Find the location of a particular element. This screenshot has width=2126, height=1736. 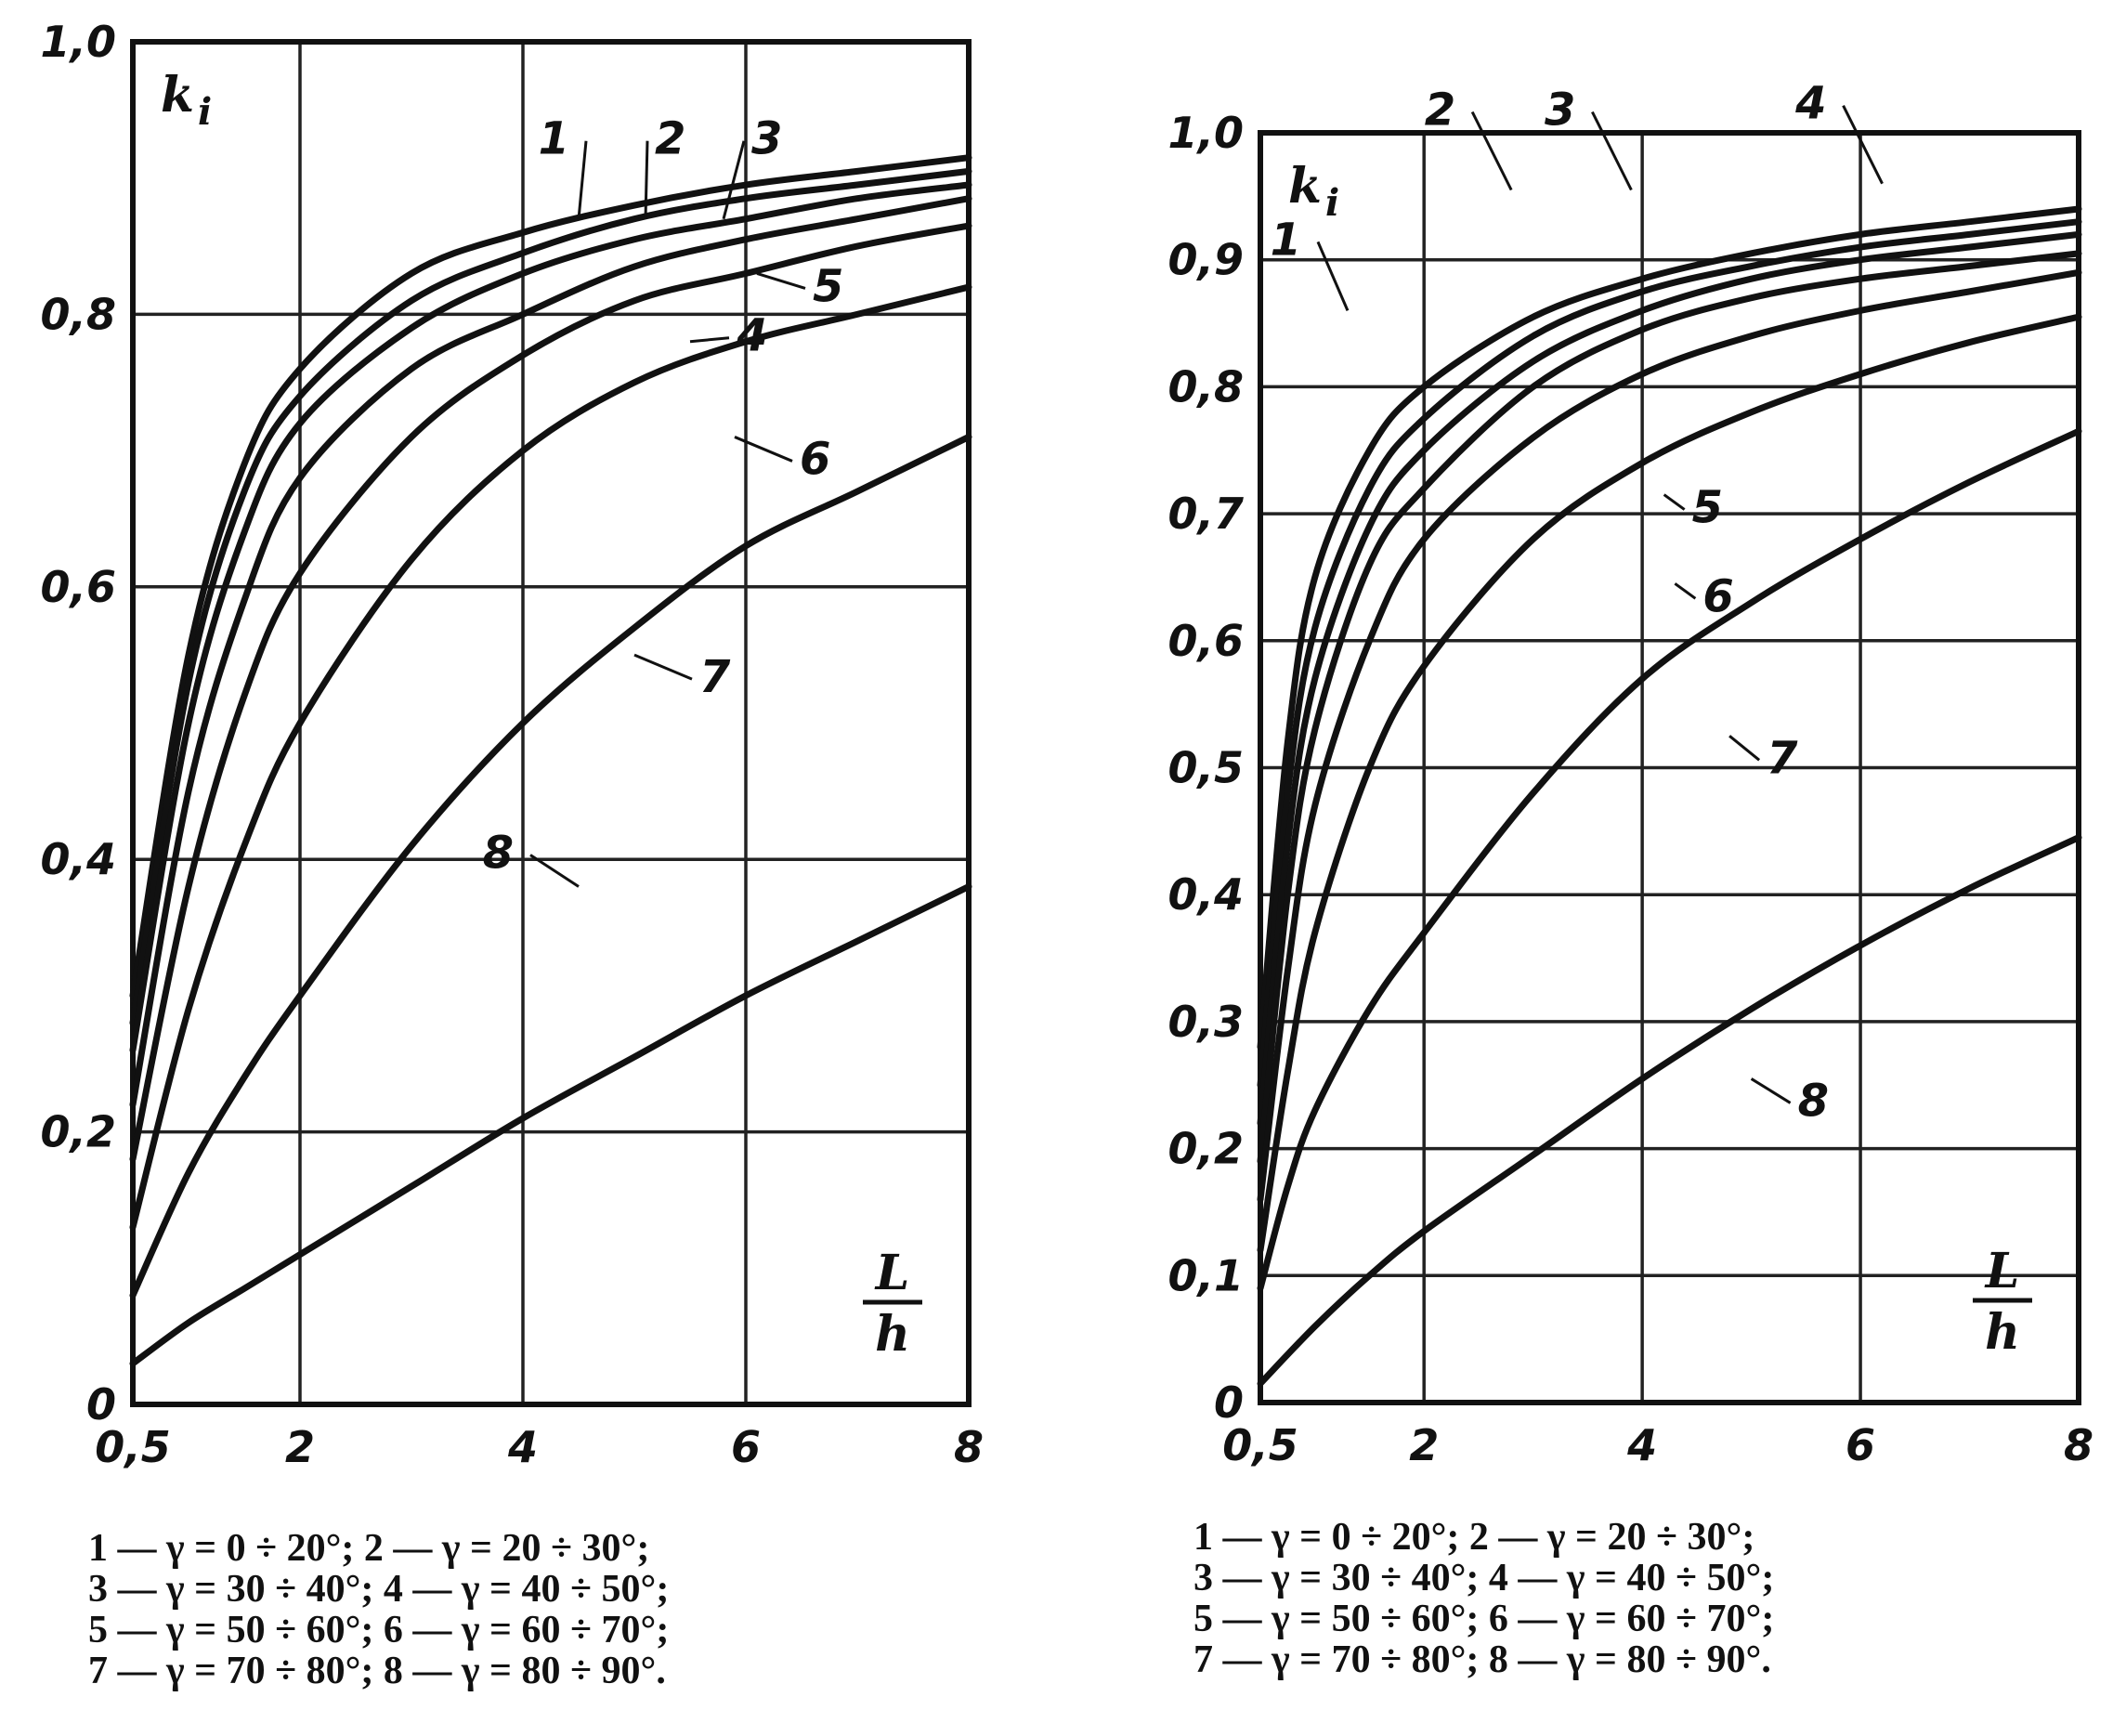

right-y-tick-label: 0,7 is located at coordinates (1206, 514).